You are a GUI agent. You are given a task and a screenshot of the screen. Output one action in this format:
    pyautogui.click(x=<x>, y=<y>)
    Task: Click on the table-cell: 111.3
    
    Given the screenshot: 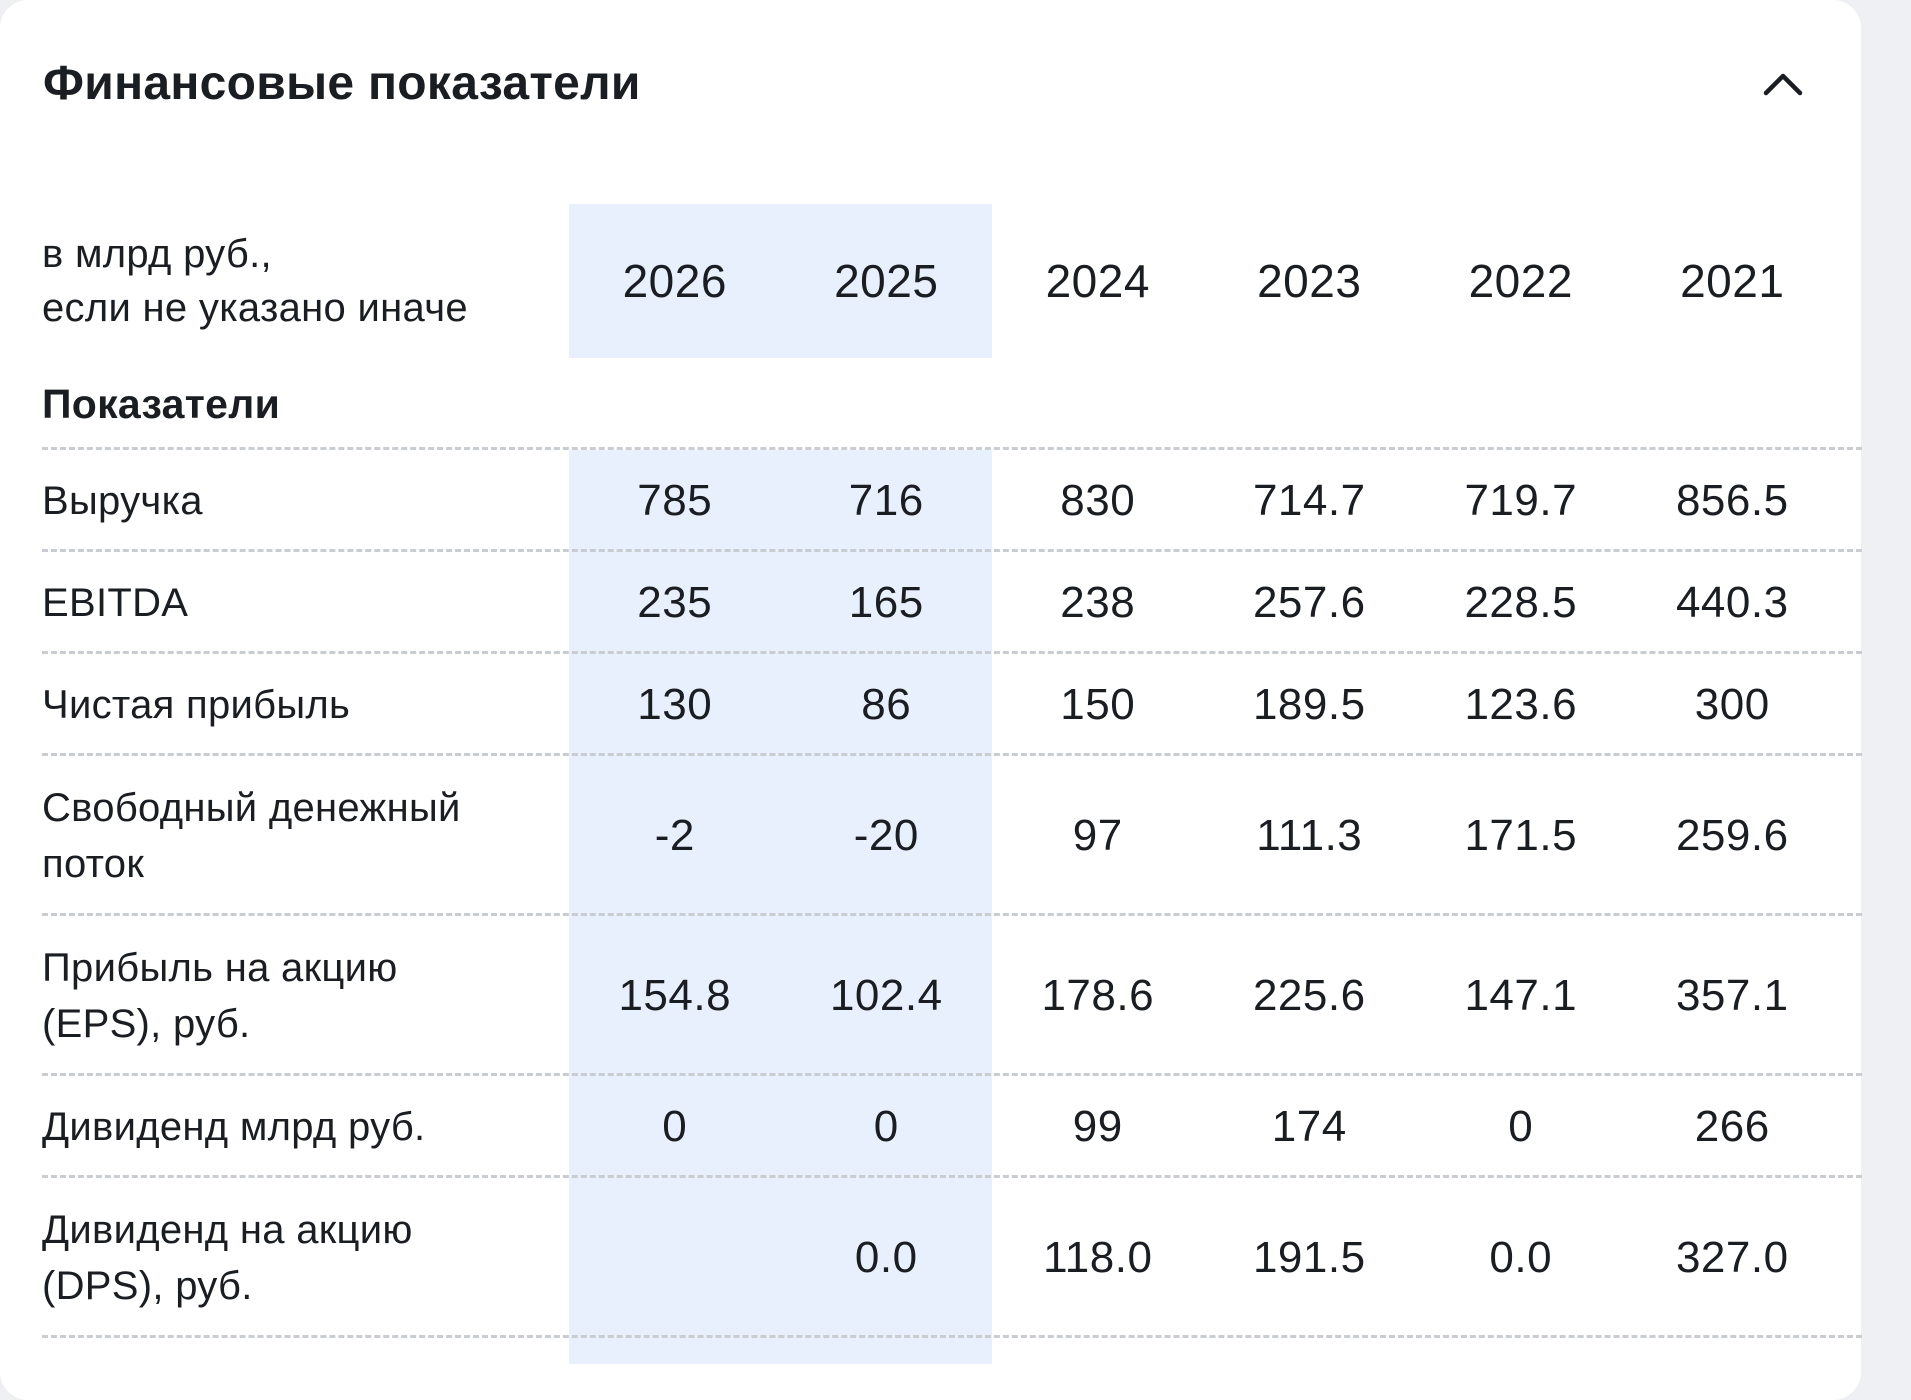 What is the action you would take?
    pyautogui.click(x=1309, y=835)
    